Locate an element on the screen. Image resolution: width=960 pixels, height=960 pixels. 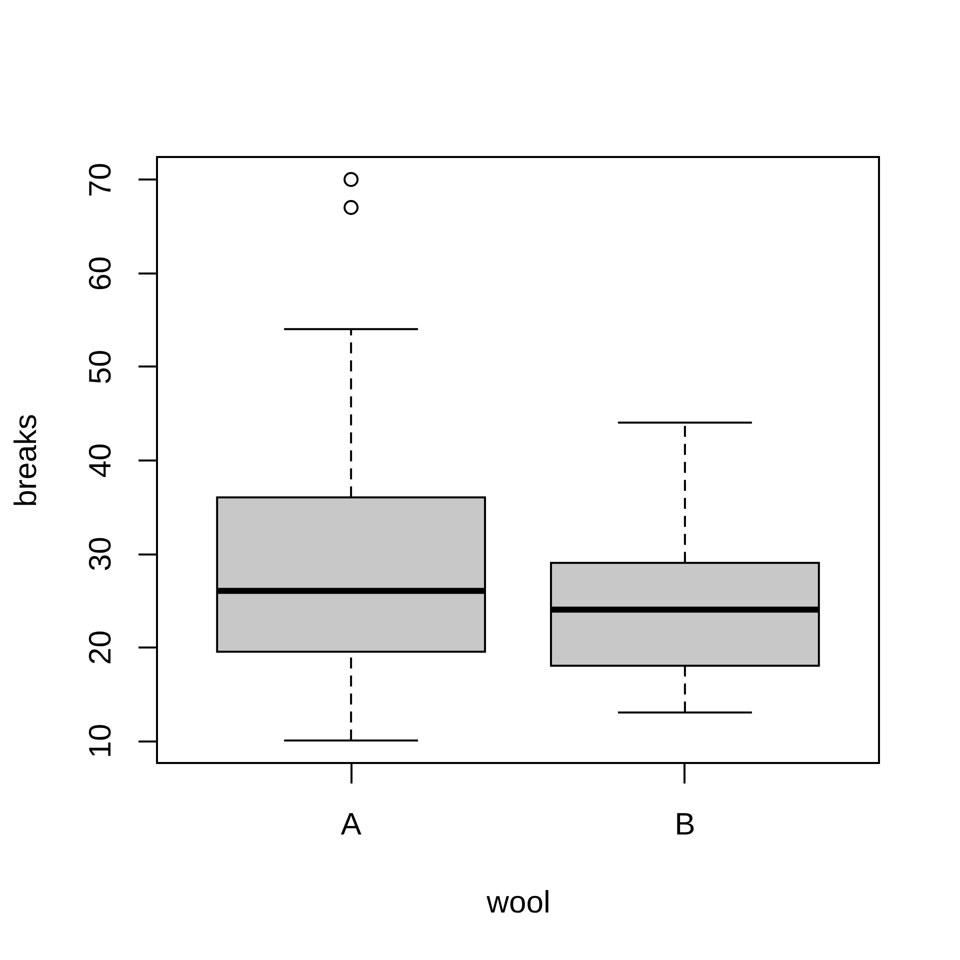
x-tick-label: A is located at coordinates (351, 824).